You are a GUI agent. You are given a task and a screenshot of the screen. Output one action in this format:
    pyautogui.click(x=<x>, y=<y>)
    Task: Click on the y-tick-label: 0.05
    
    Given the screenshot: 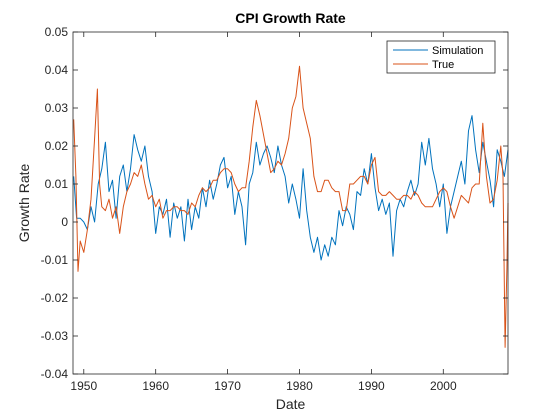 What is the action you would take?
    pyautogui.click(x=57, y=32)
    